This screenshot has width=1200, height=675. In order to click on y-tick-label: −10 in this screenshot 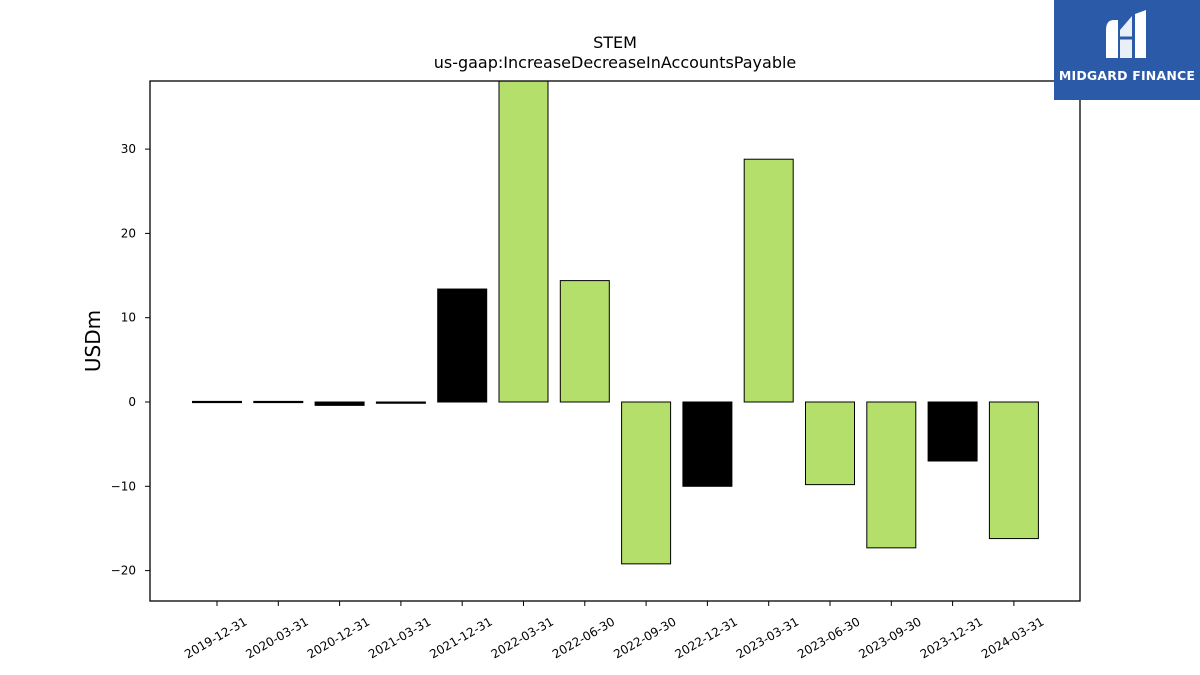, I will do `click(123, 486)`.